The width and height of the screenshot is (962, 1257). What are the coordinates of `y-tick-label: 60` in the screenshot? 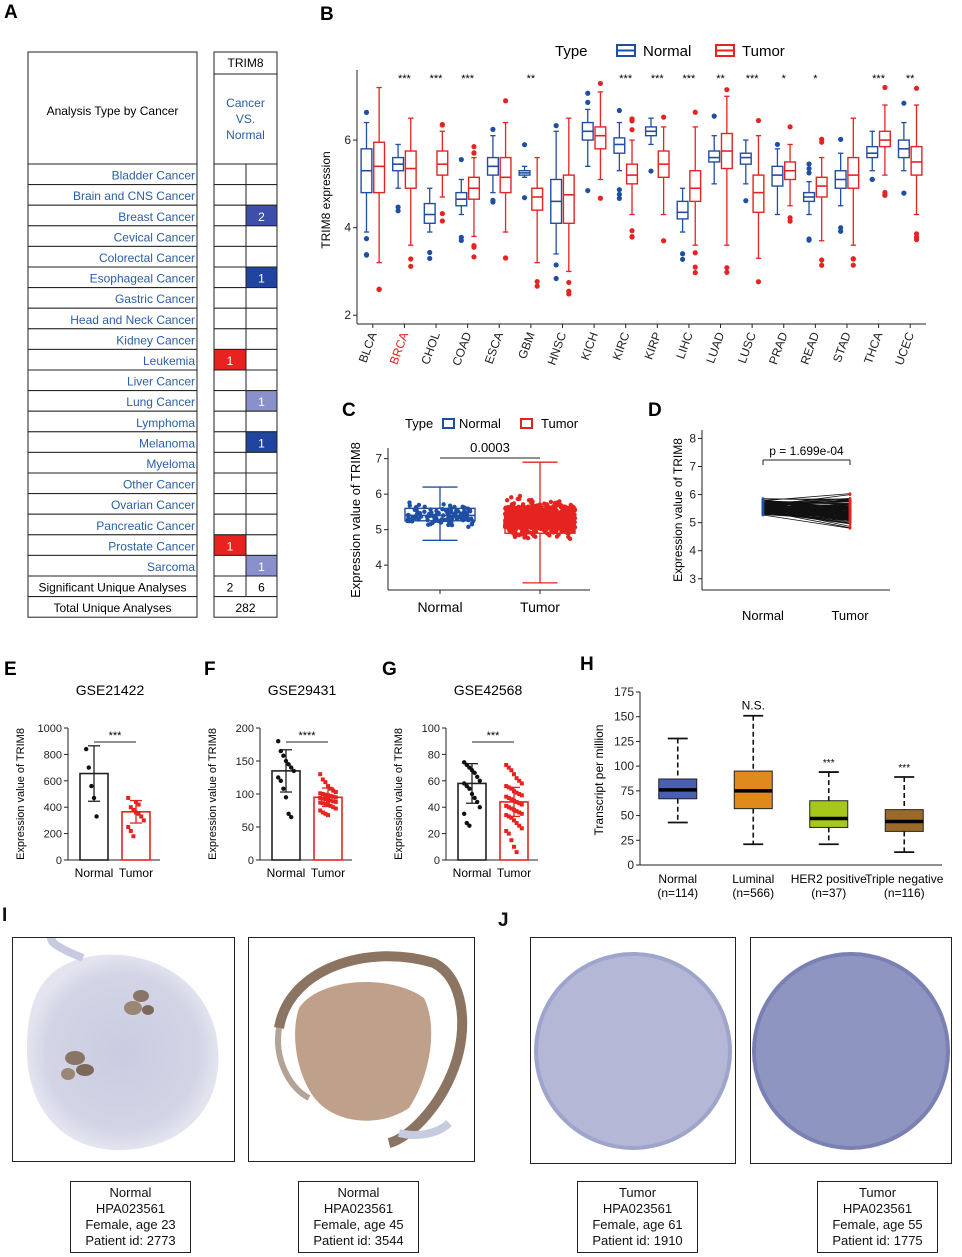 It's located at (434, 782).